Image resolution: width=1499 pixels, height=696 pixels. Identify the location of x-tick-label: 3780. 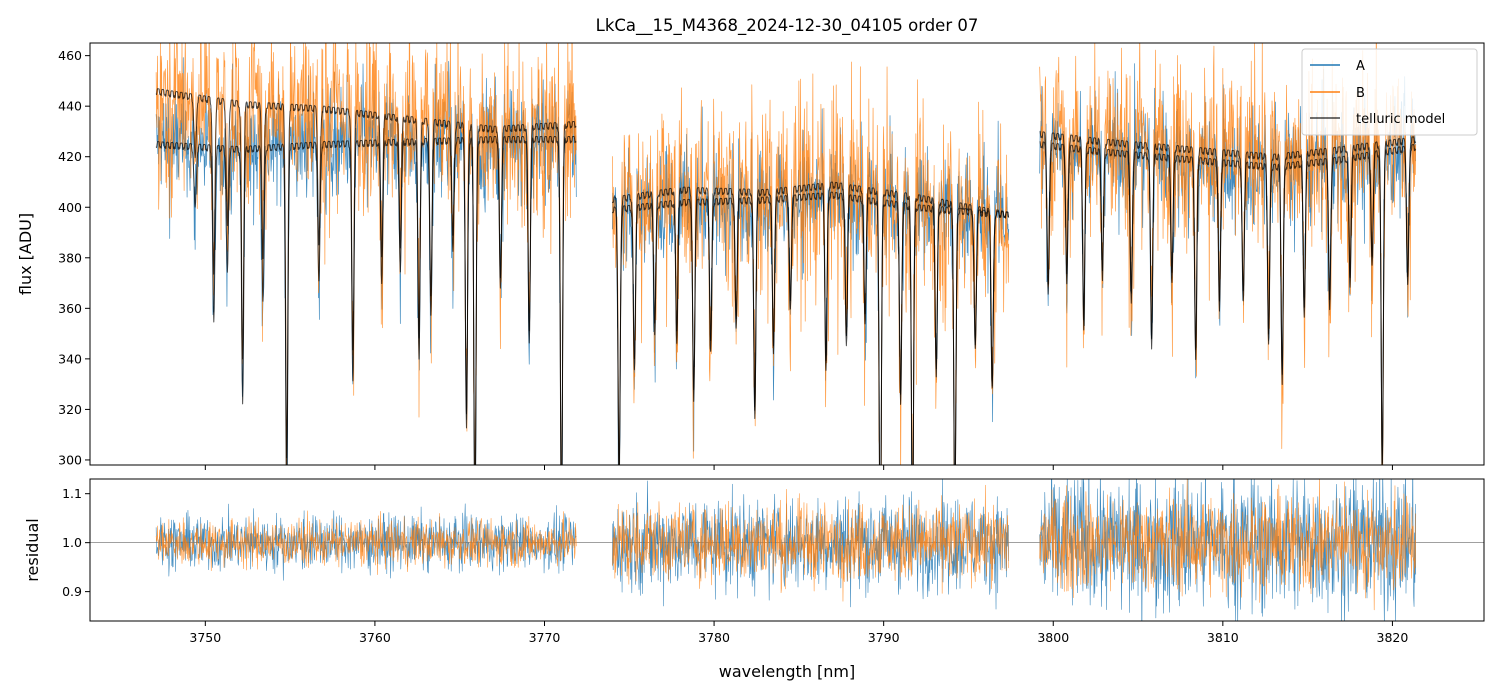
(714, 637).